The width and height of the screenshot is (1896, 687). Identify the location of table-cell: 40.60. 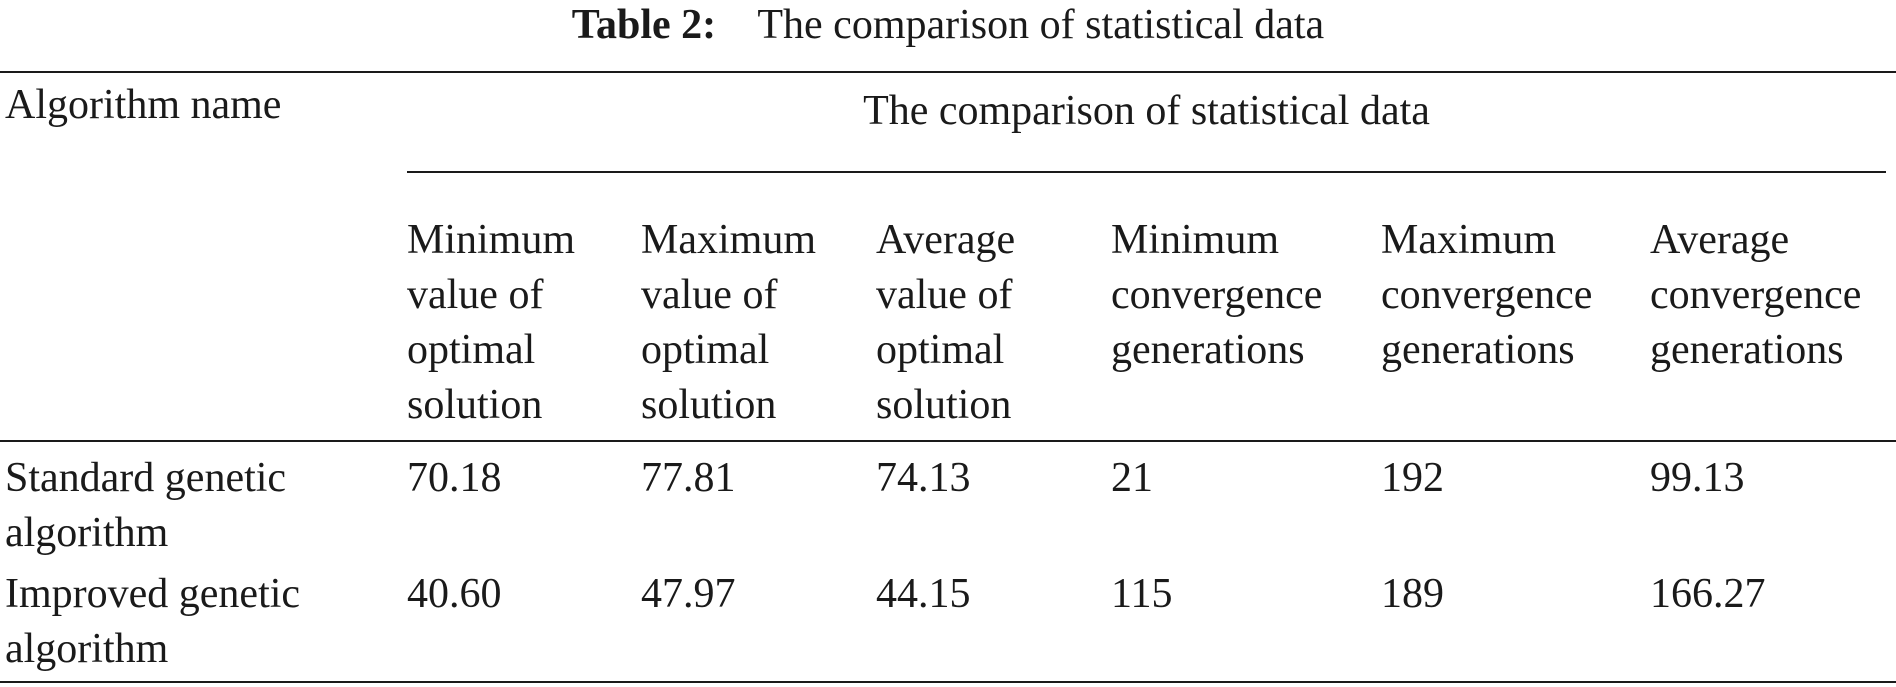
(454, 594).